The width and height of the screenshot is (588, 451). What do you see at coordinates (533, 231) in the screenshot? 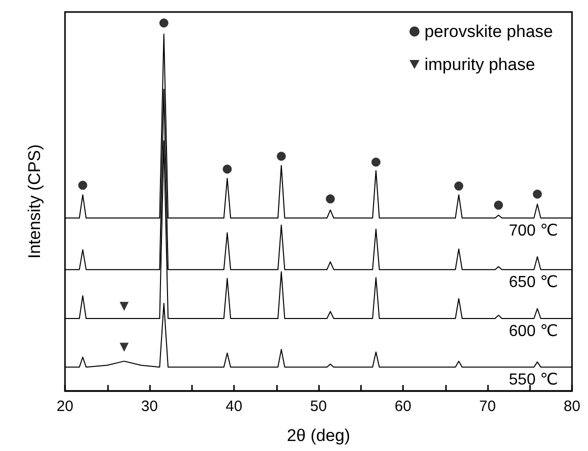
I see `series-label: 700 ℃` at bounding box center [533, 231].